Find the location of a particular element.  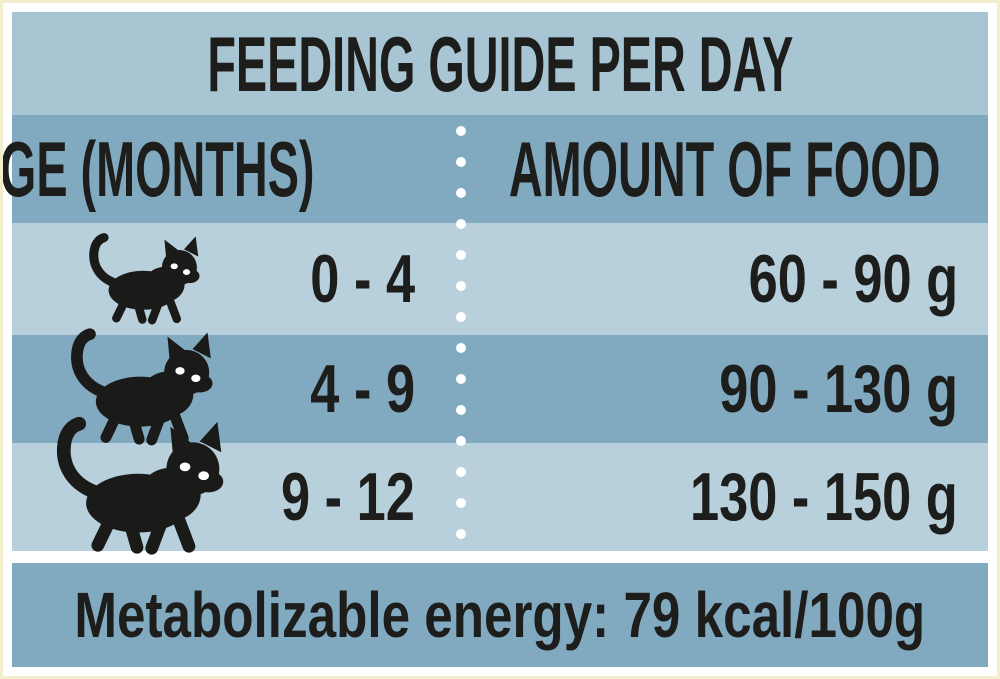

age-value: 9 - 12 is located at coordinates (348, 497).